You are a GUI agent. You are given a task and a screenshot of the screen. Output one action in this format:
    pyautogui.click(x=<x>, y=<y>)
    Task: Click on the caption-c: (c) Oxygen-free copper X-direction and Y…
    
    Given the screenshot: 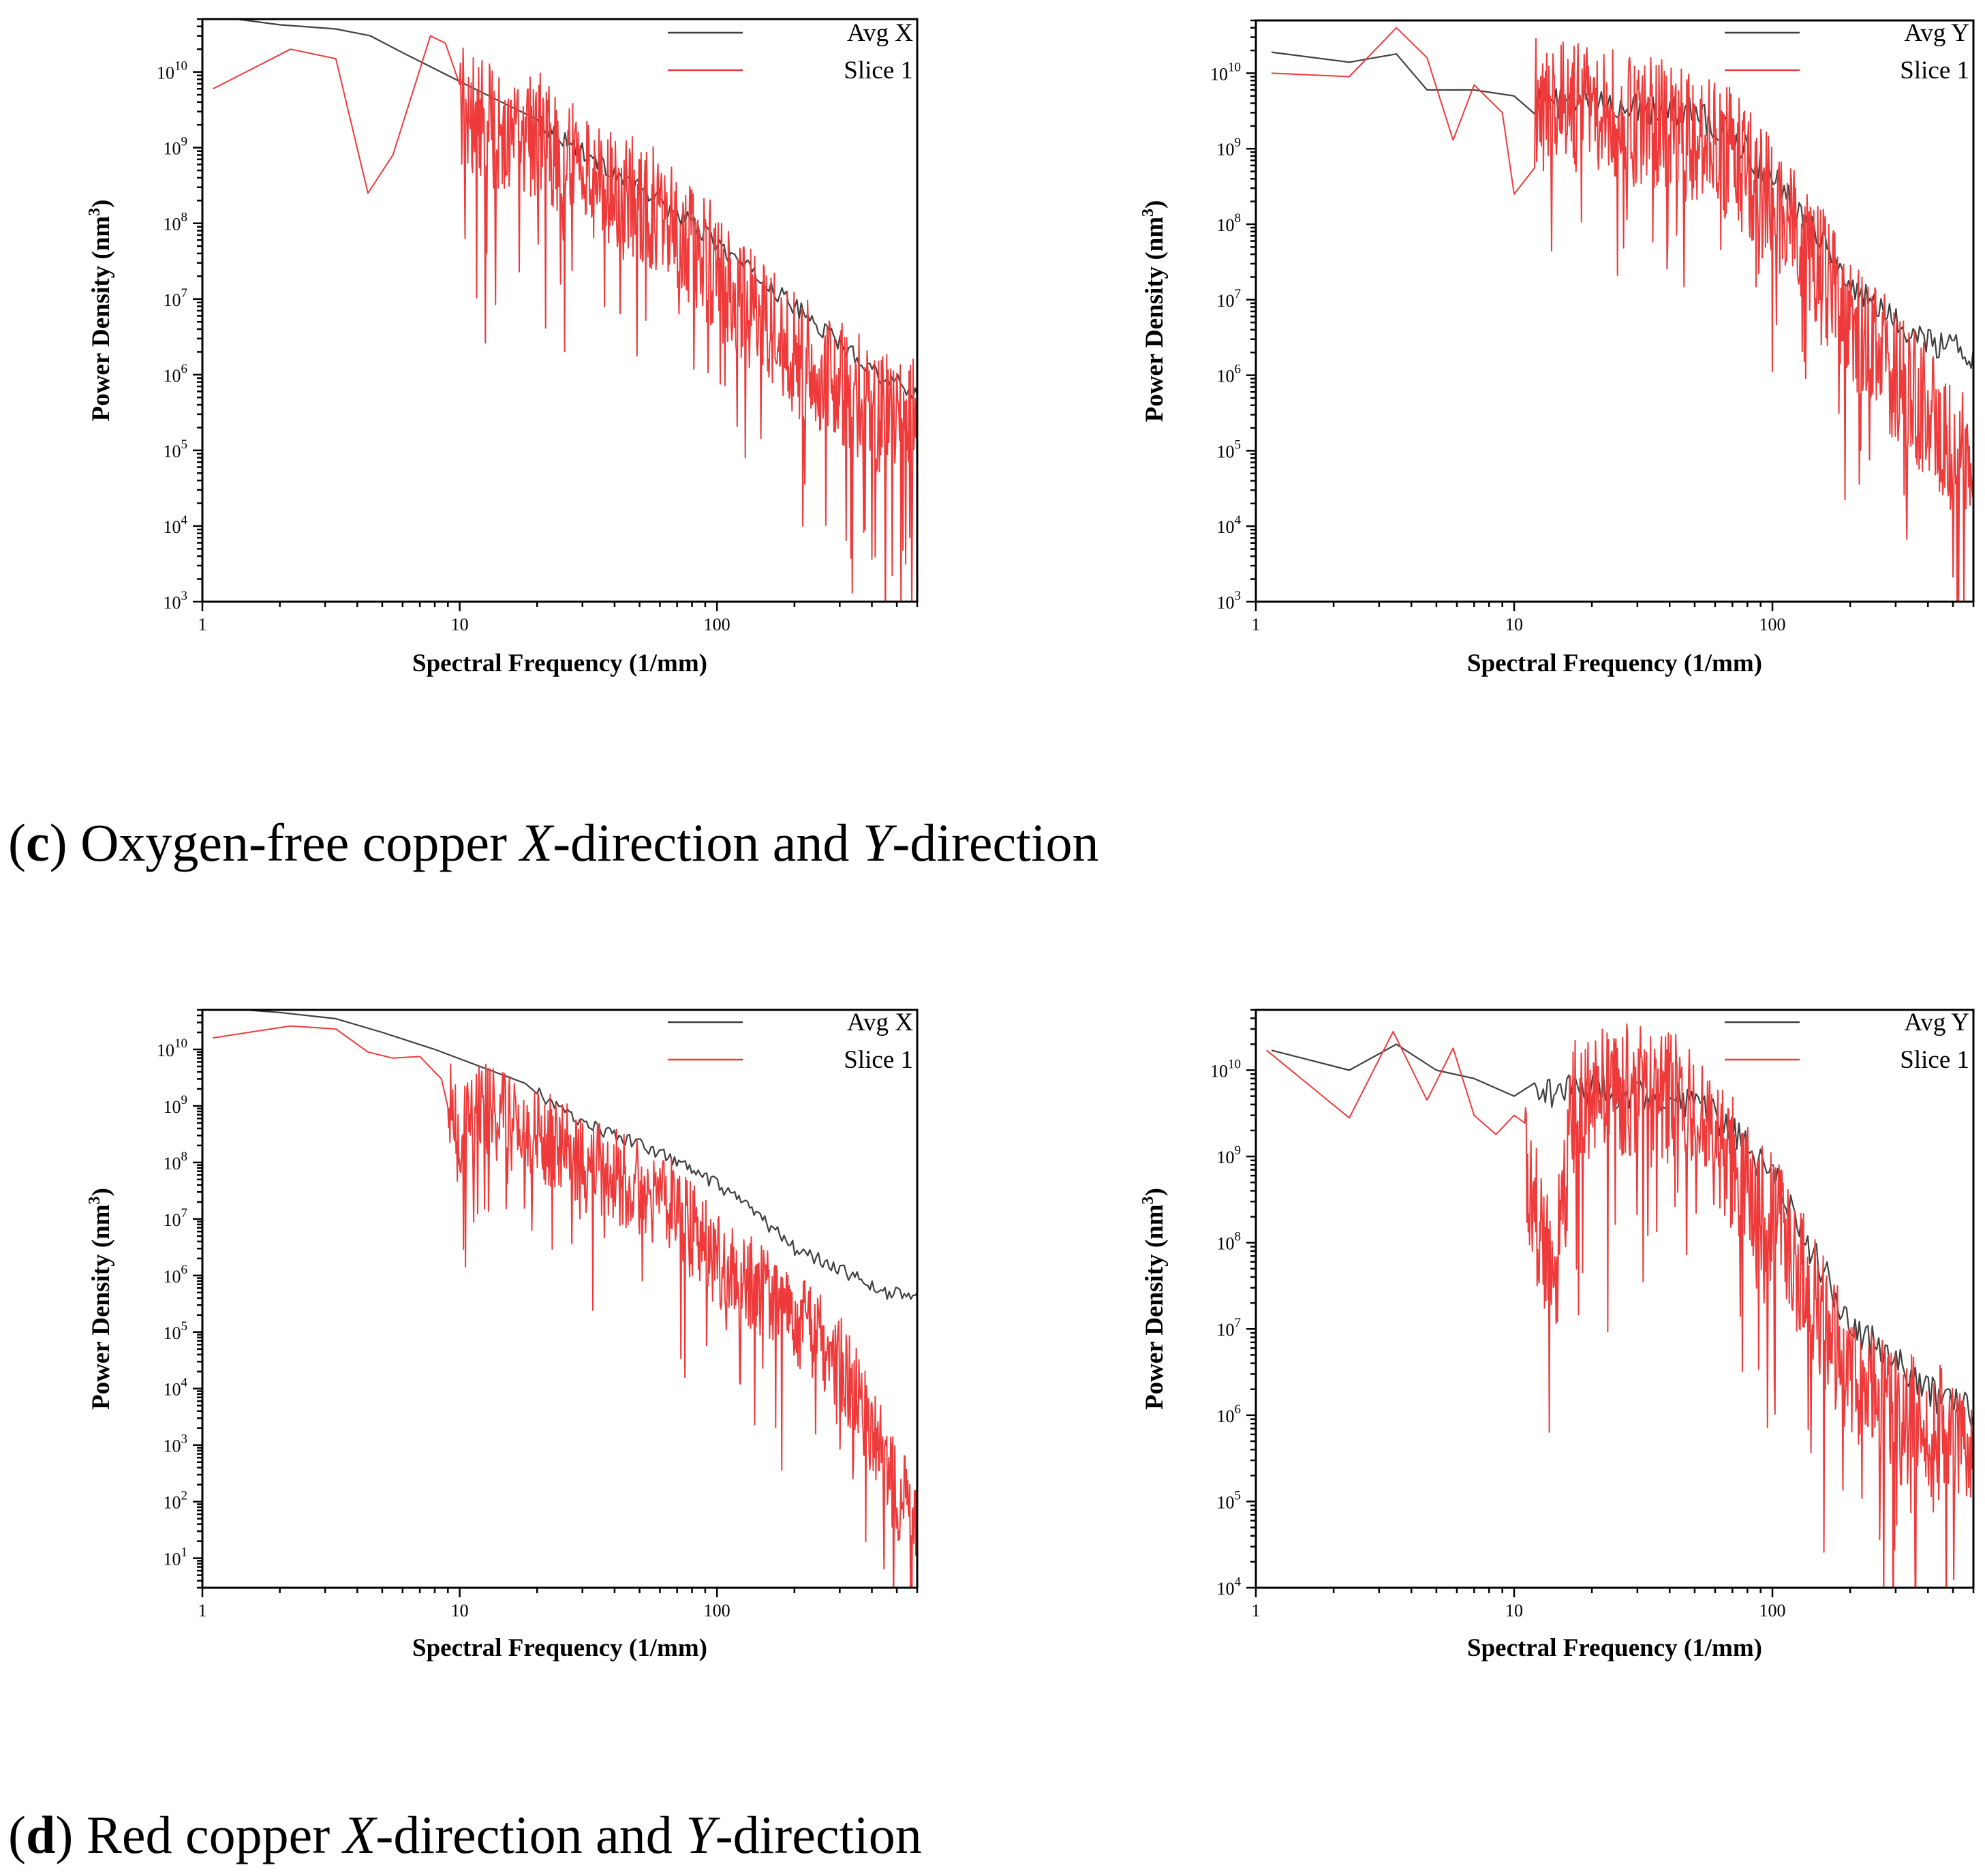 What is the action you would take?
    pyautogui.click(x=554, y=843)
    